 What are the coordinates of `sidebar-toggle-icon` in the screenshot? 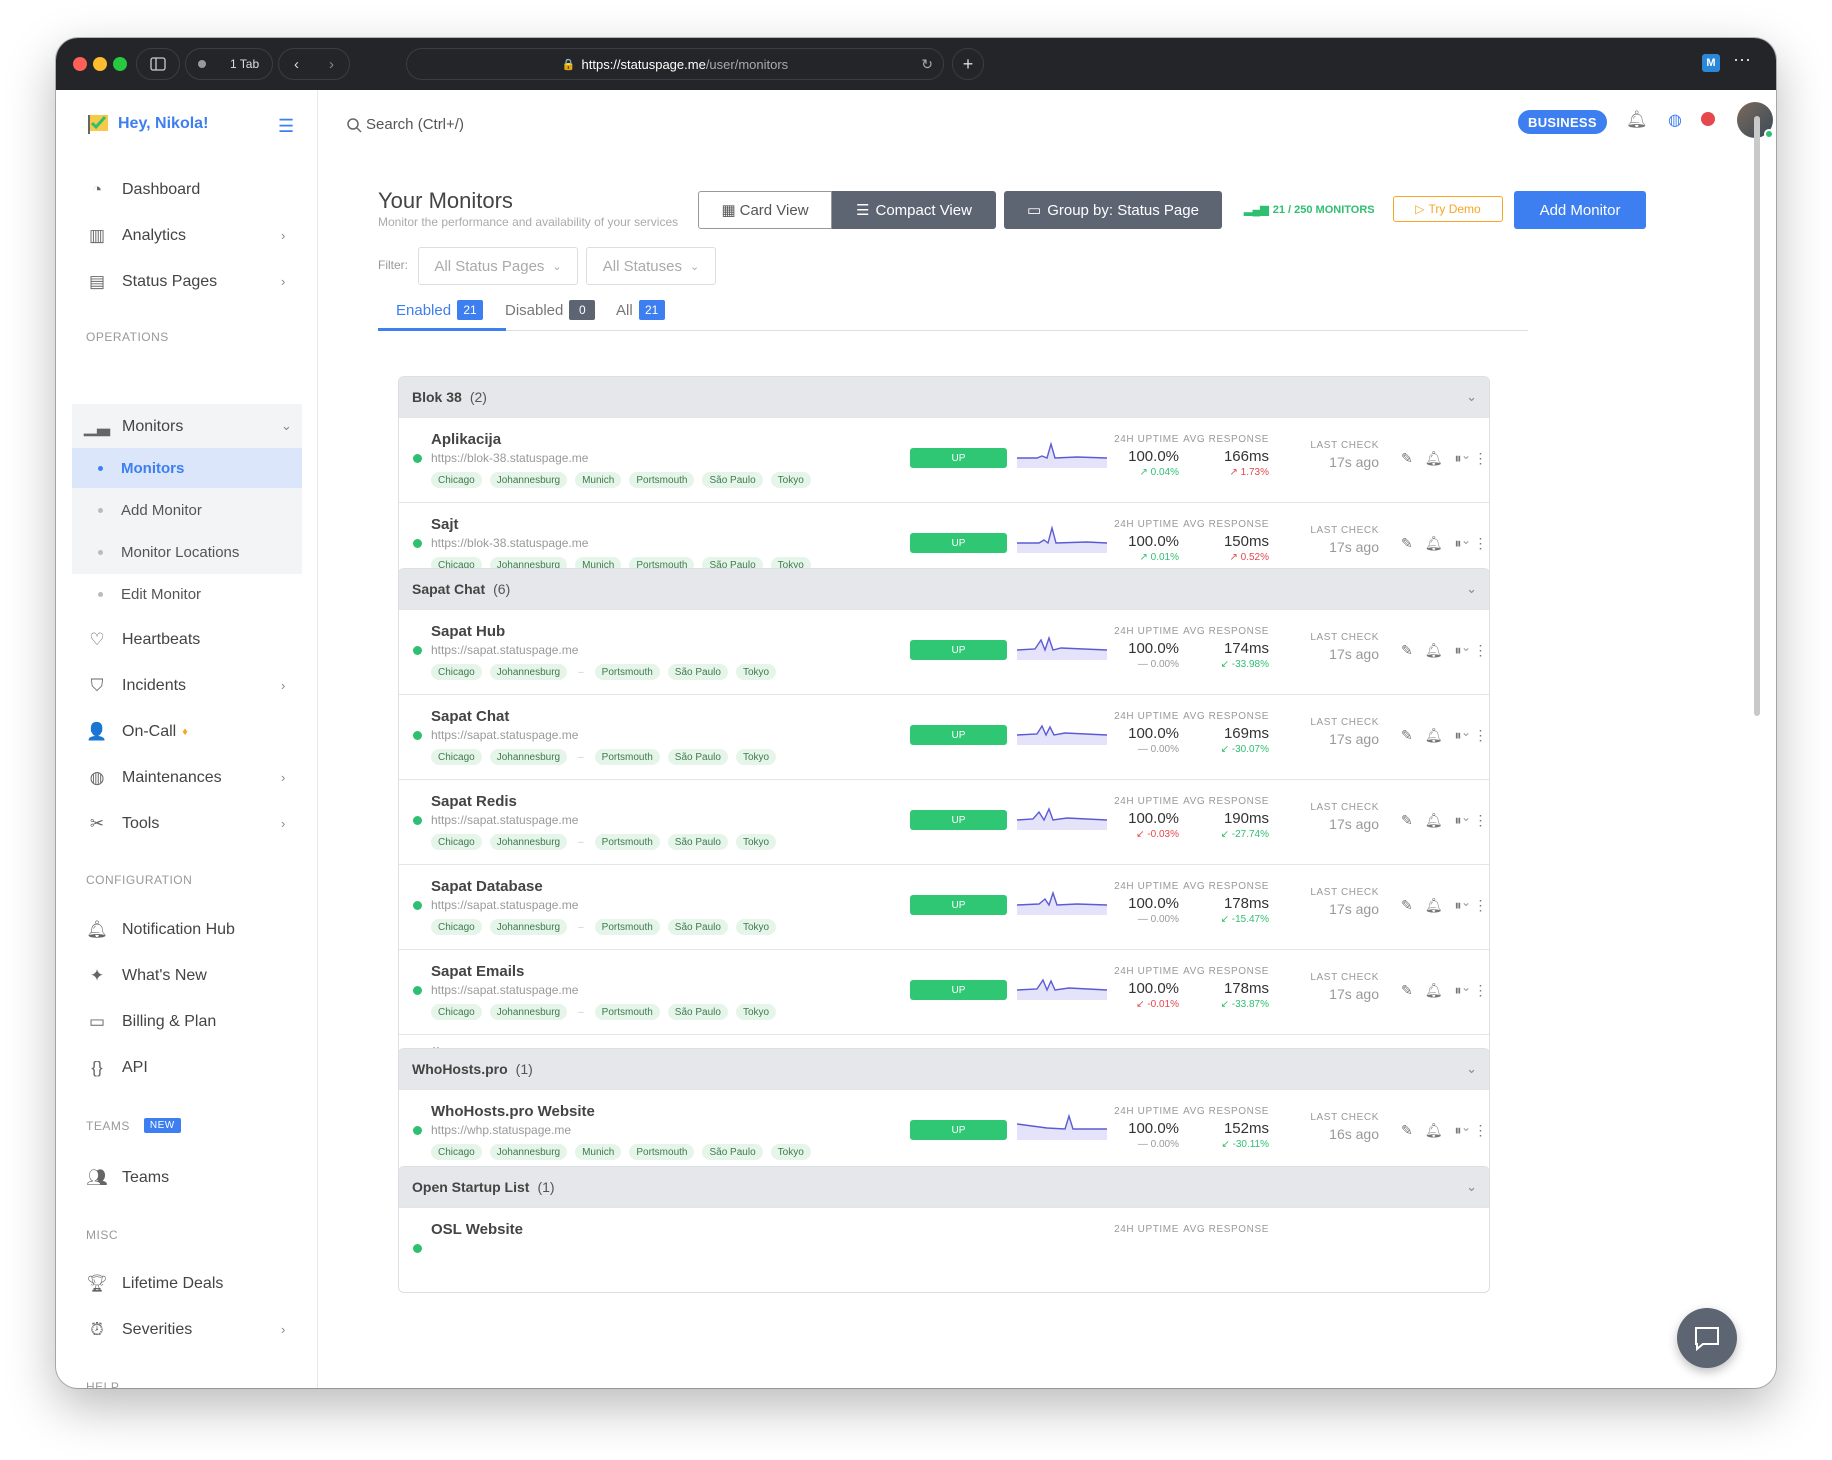 It's located at (158, 64).